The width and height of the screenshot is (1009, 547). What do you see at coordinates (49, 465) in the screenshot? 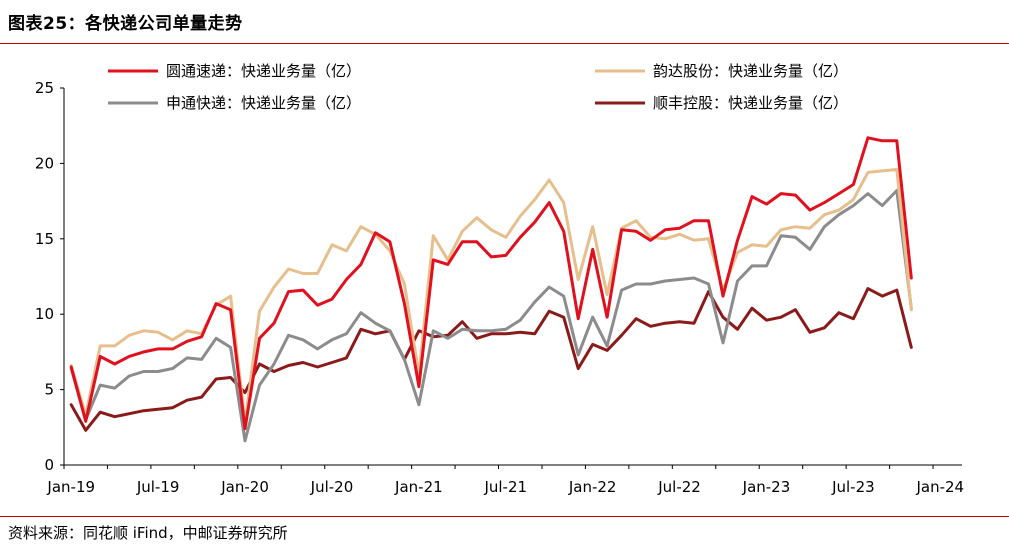
I see `y-tick-label: 0` at bounding box center [49, 465].